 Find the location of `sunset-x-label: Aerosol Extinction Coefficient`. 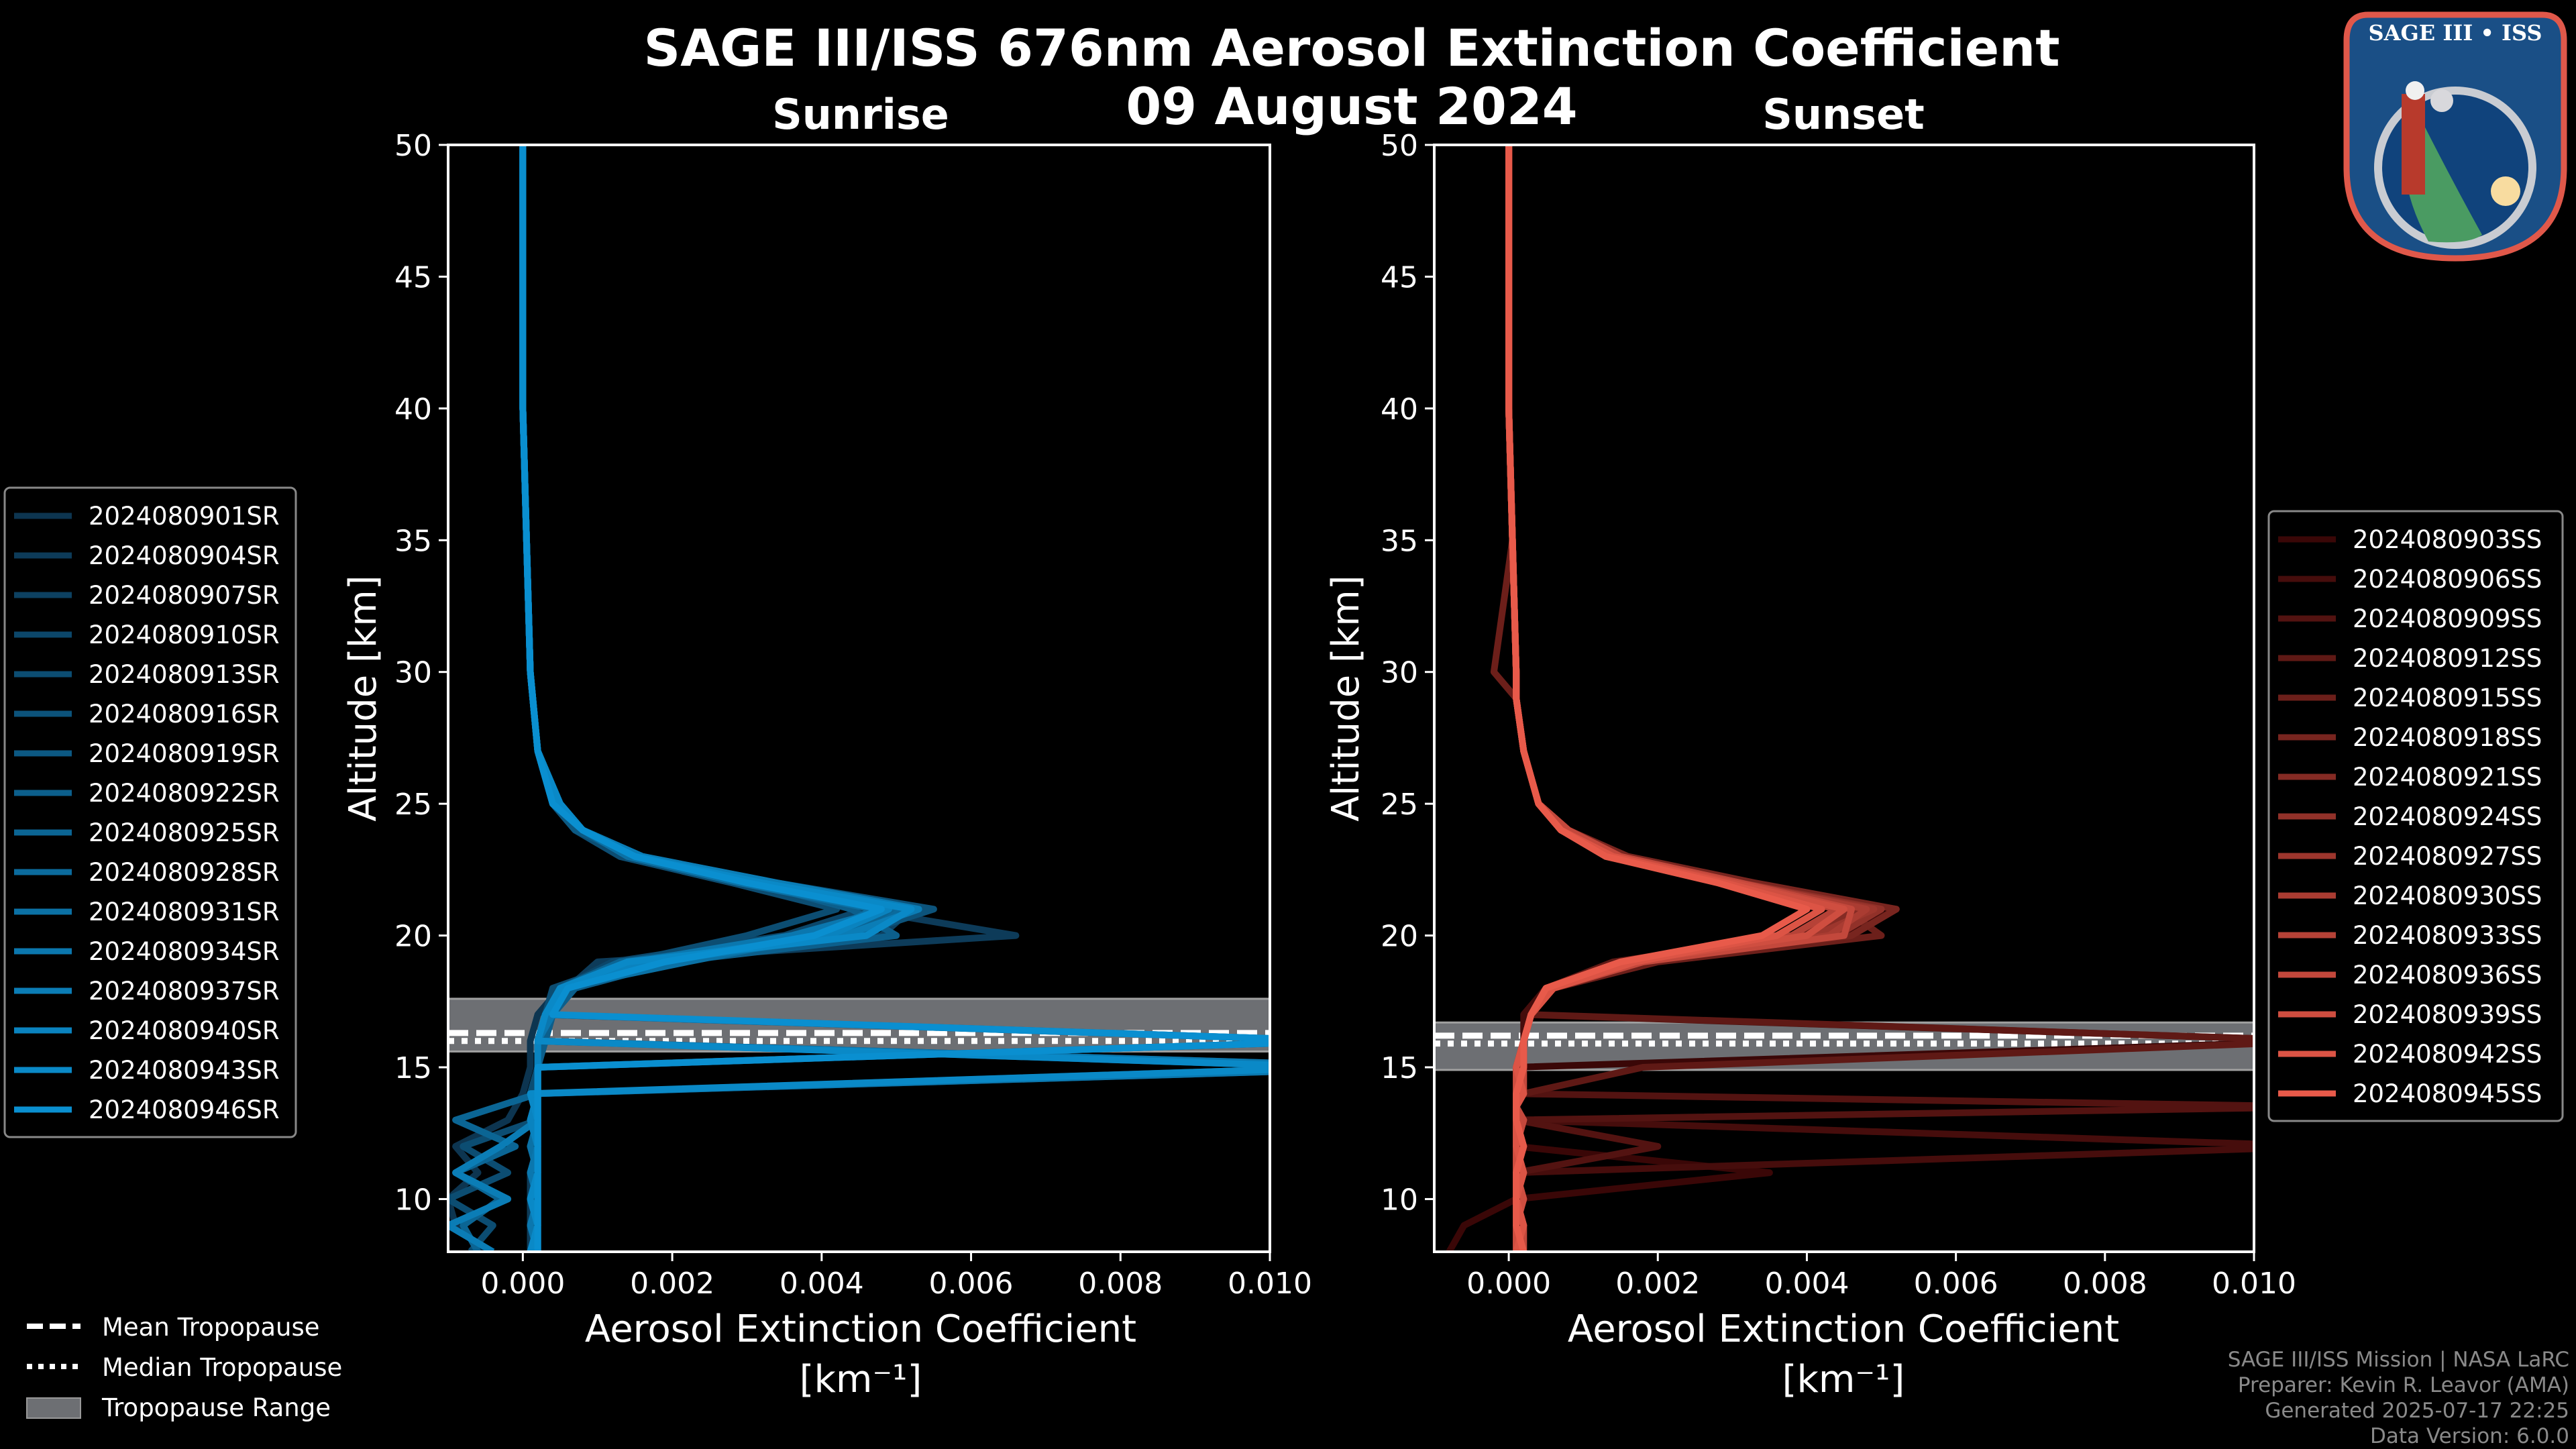

sunset-x-label: Aerosol Extinction Coefficient is located at coordinates (1843, 1329).